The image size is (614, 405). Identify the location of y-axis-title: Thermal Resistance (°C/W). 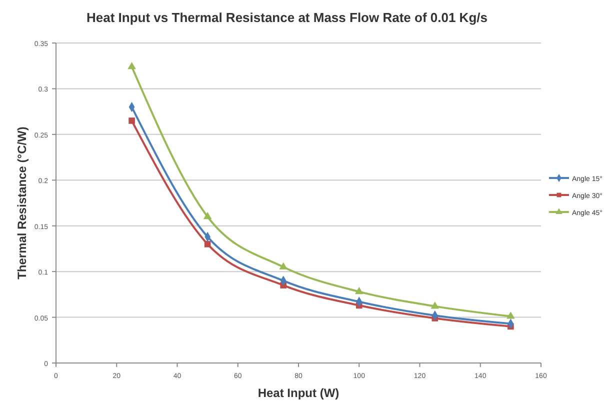
(22, 203).